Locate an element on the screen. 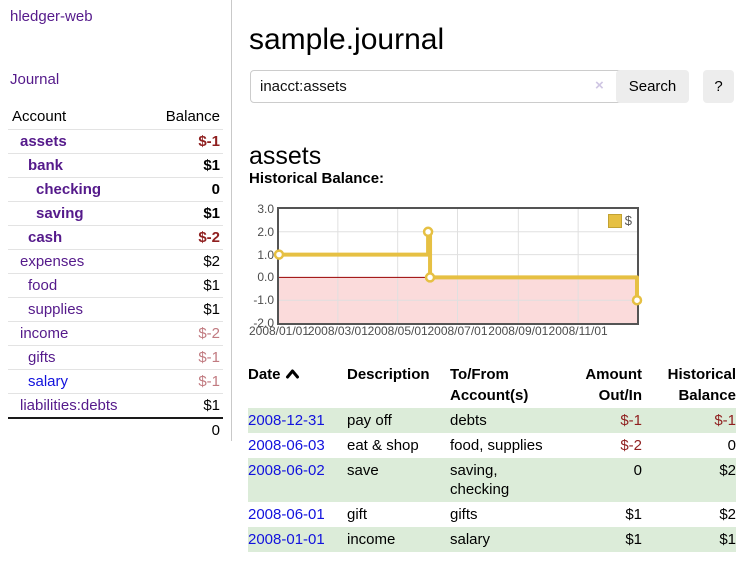 The width and height of the screenshot is (742, 582). register-row: 2008-12-31 pay off debts $-1 $-1 is located at coordinates (492, 420).